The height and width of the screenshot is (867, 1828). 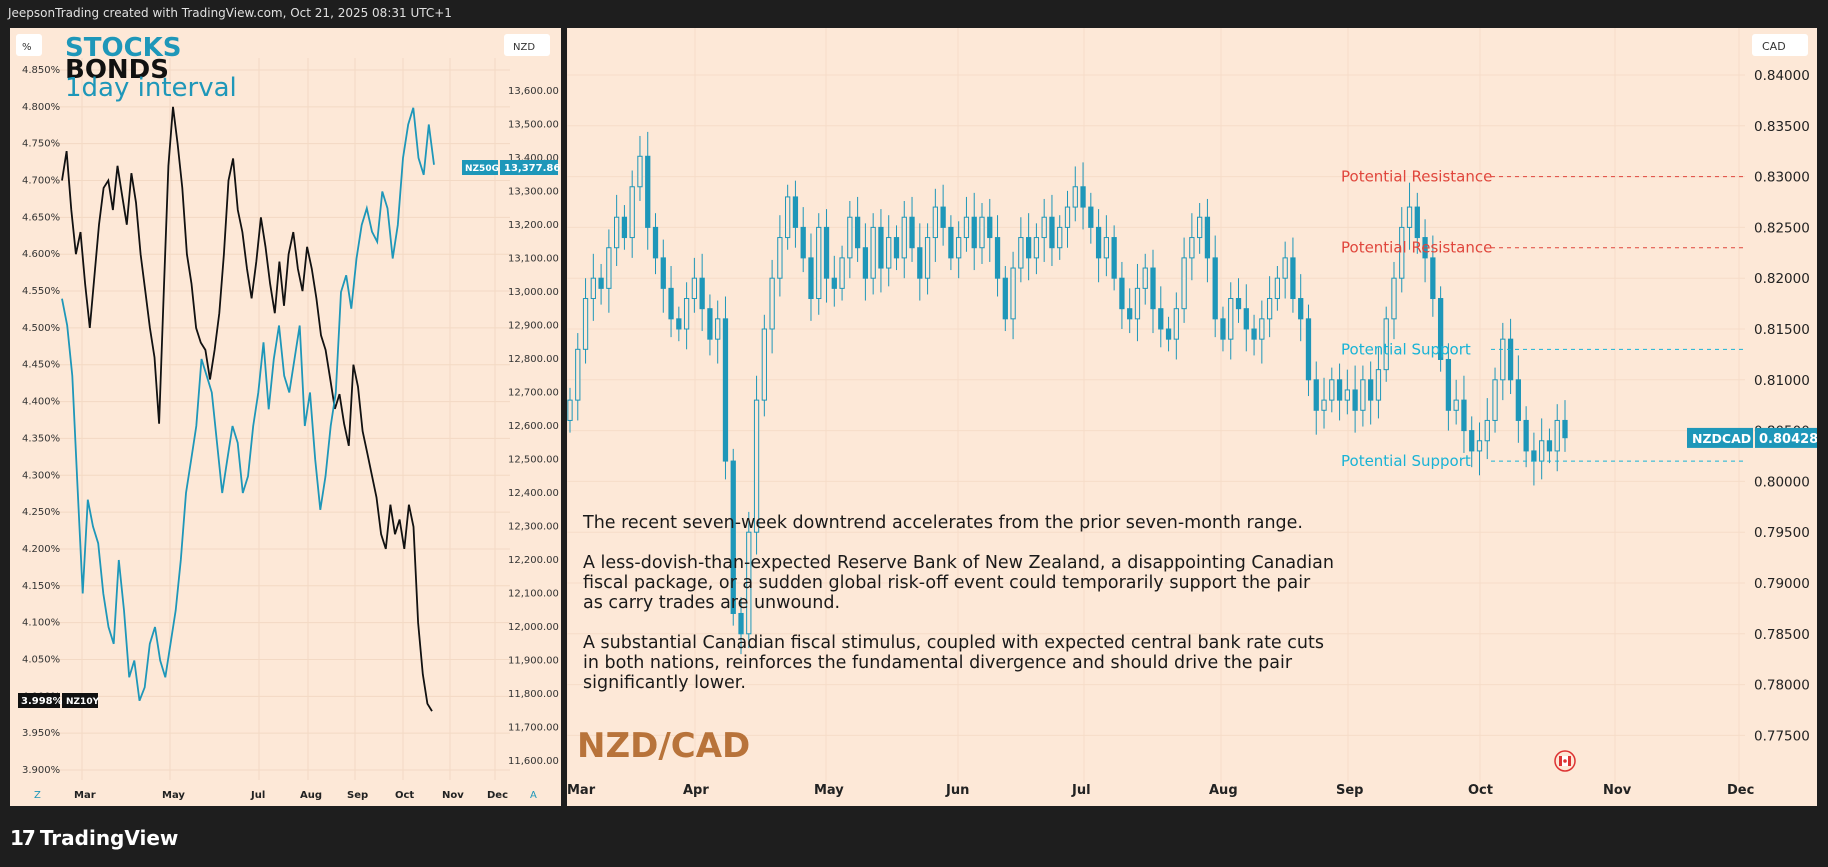 I want to click on left-y-tick: 4.850%, so click(x=41, y=70).